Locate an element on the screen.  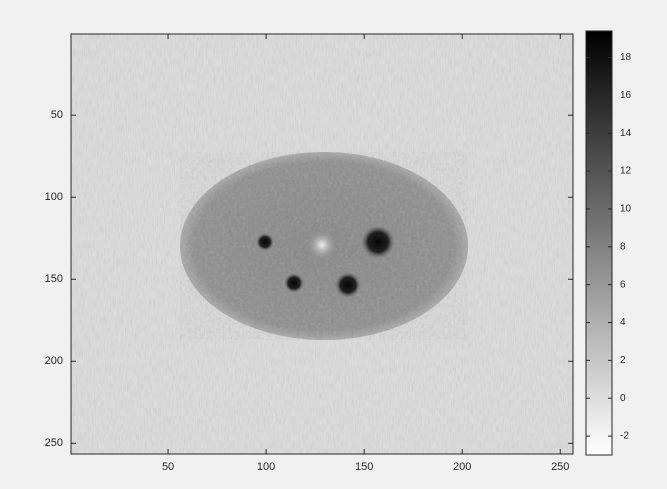
colorbar-tick-label: -2 is located at coordinates (624, 436).